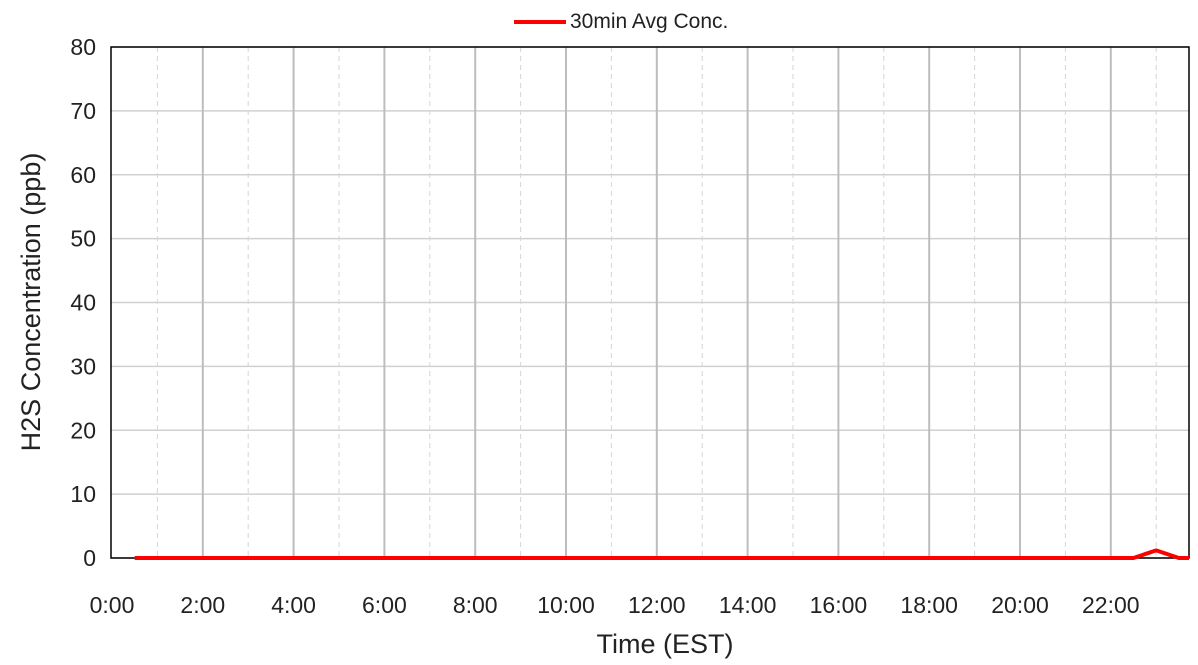 This screenshot has height=665, width=1198. What do you see at coordinates (83, 175) in the screenshot?
I see `y-tick-label: 60` at bounding box center [83, 175].